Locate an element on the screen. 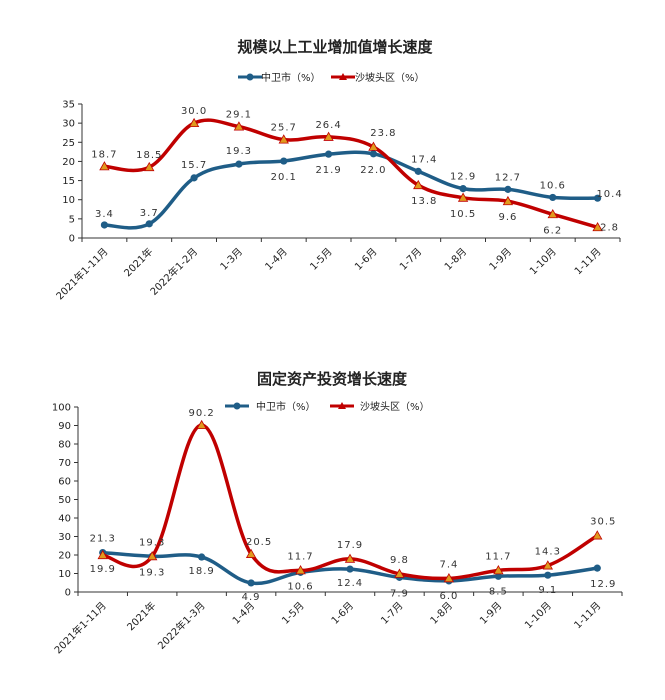 The image size is (665, 700). data-label-1: 18.9 is located at coordinates (202, 571).